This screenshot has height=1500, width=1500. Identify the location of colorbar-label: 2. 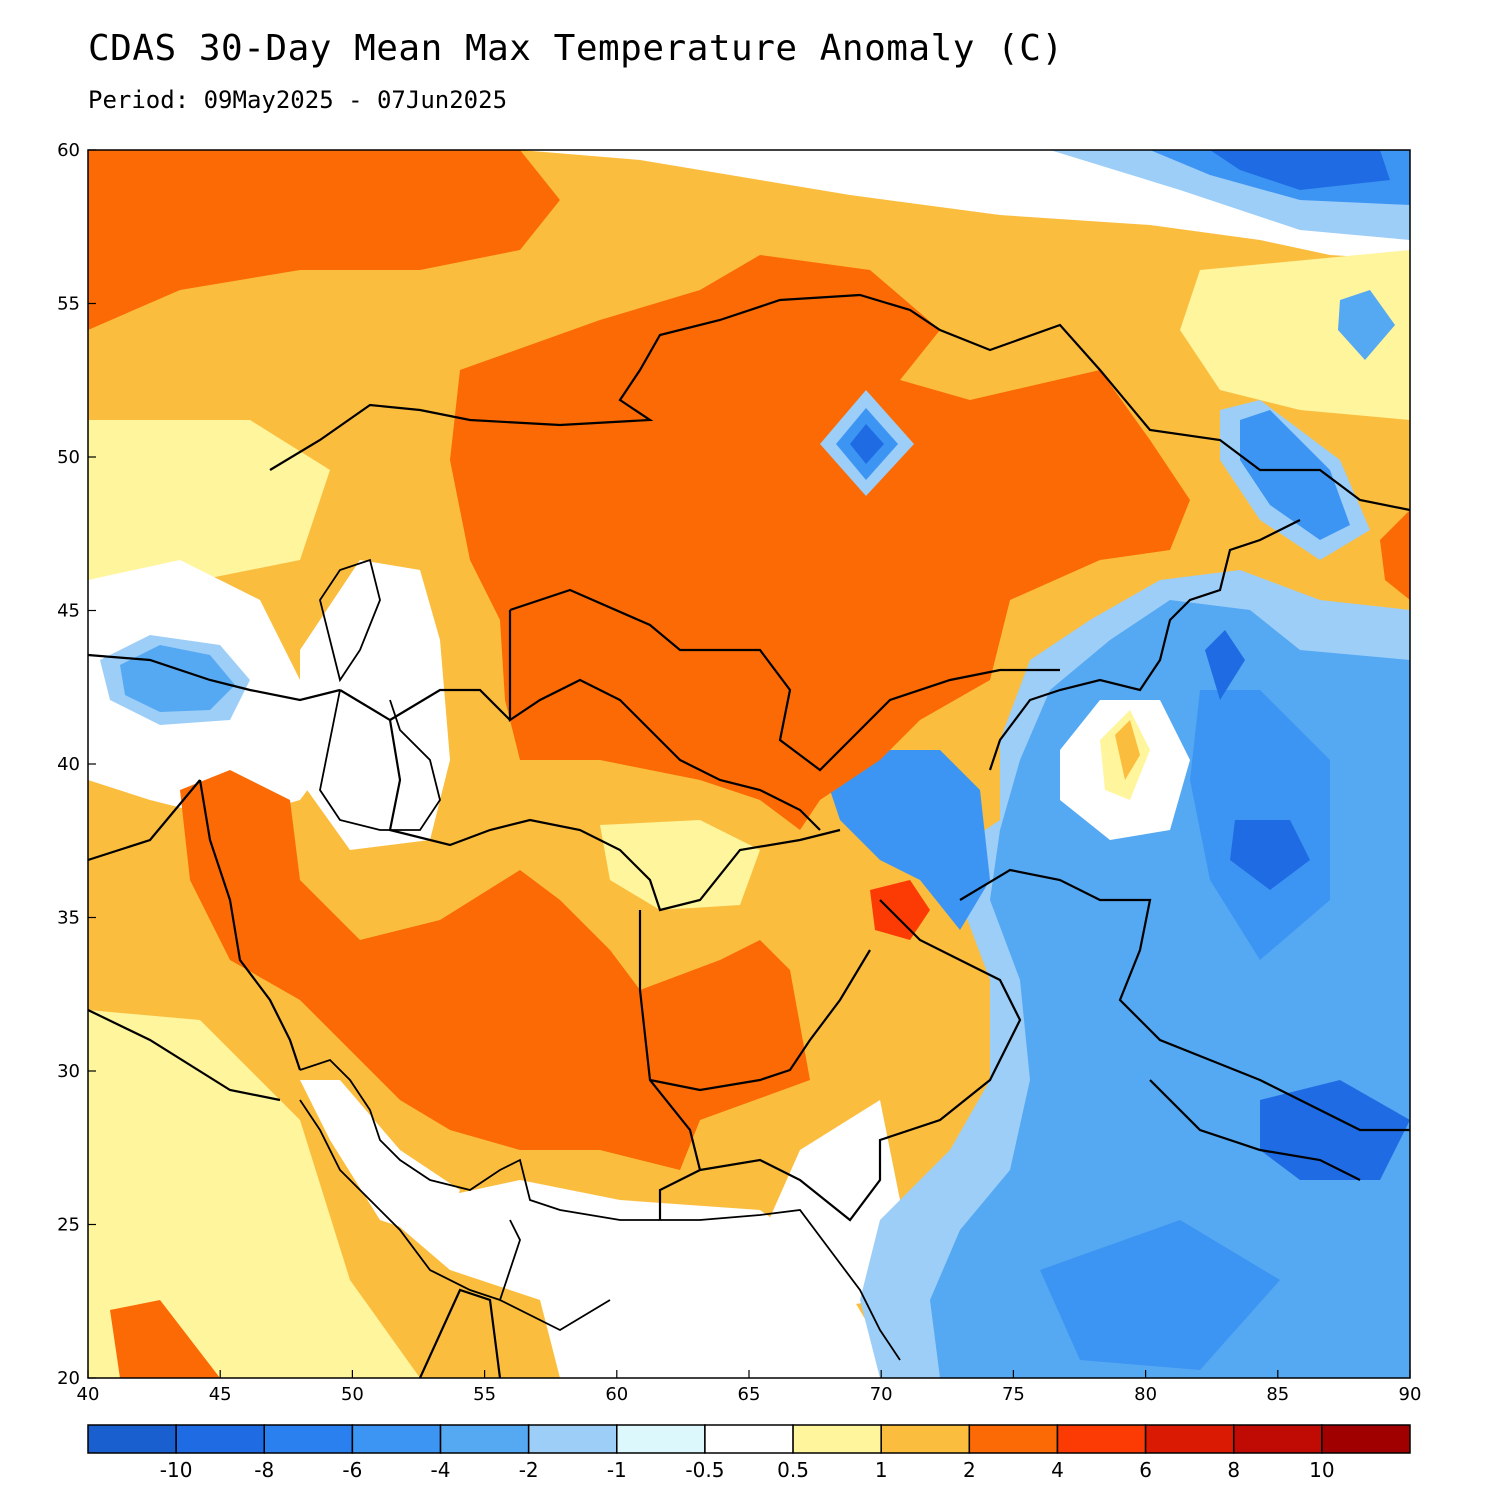
(969, 1470).